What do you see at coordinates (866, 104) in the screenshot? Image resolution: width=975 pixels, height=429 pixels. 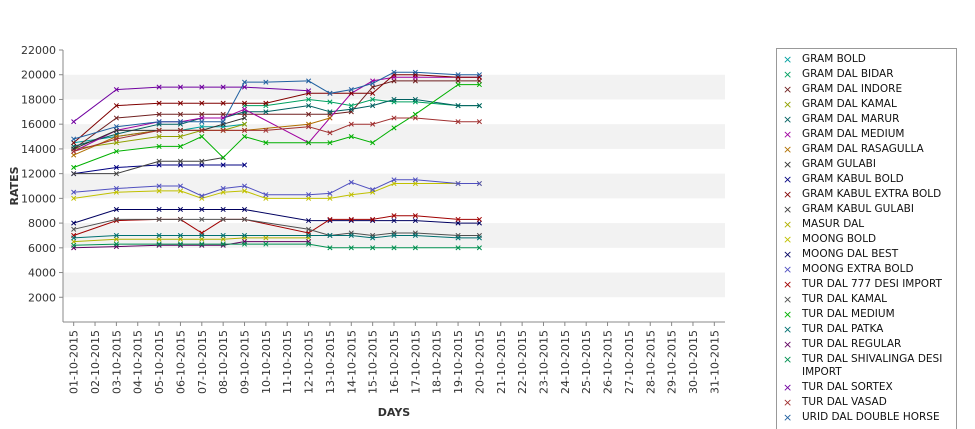 I see `legend-item: × GRAM DAL KAMAL` at bounding box center [866, 104].